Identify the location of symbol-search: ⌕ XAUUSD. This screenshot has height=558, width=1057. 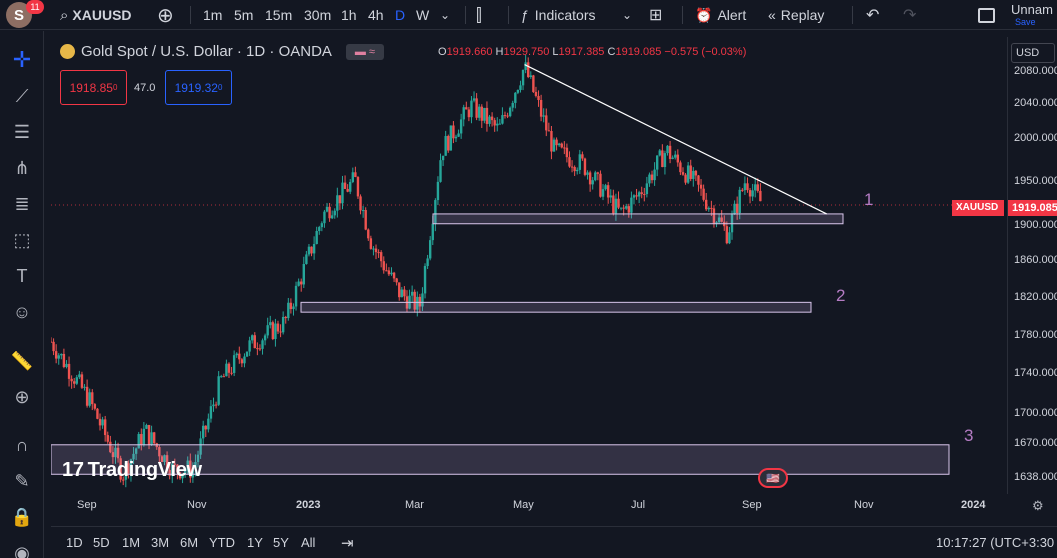
(96, 15).